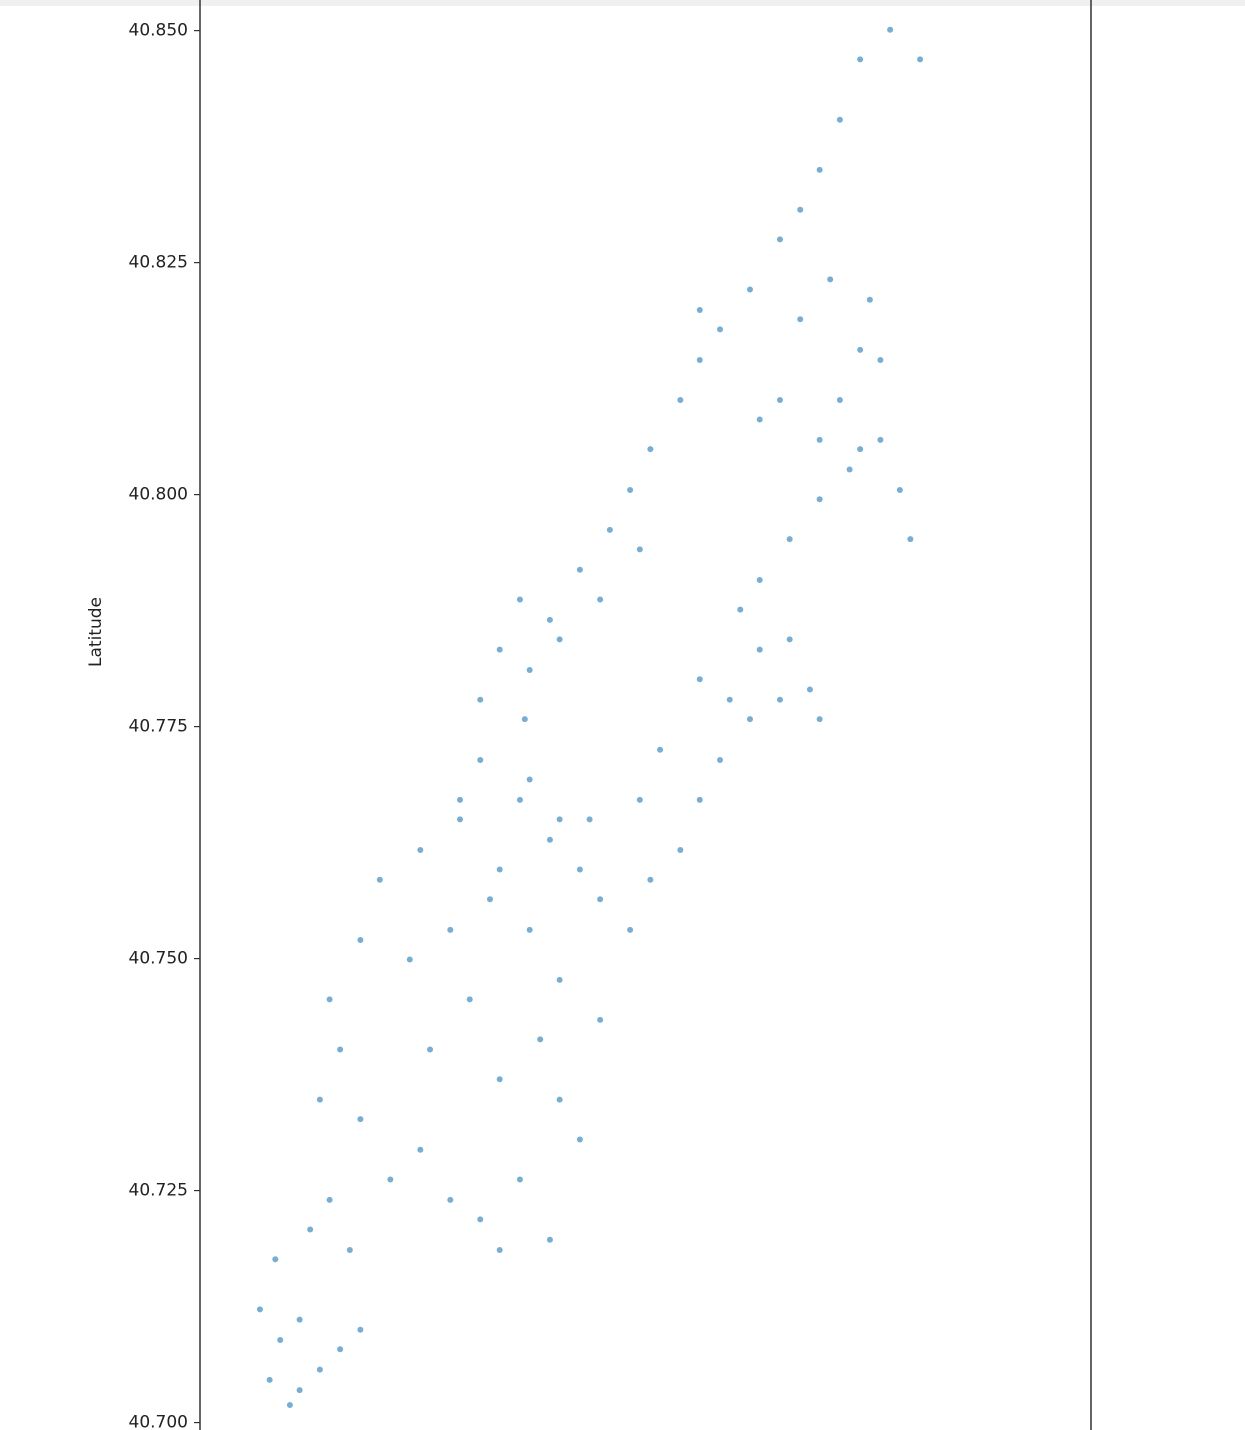  I want to click on y-tick-label: 40.850, so click(158, 31).